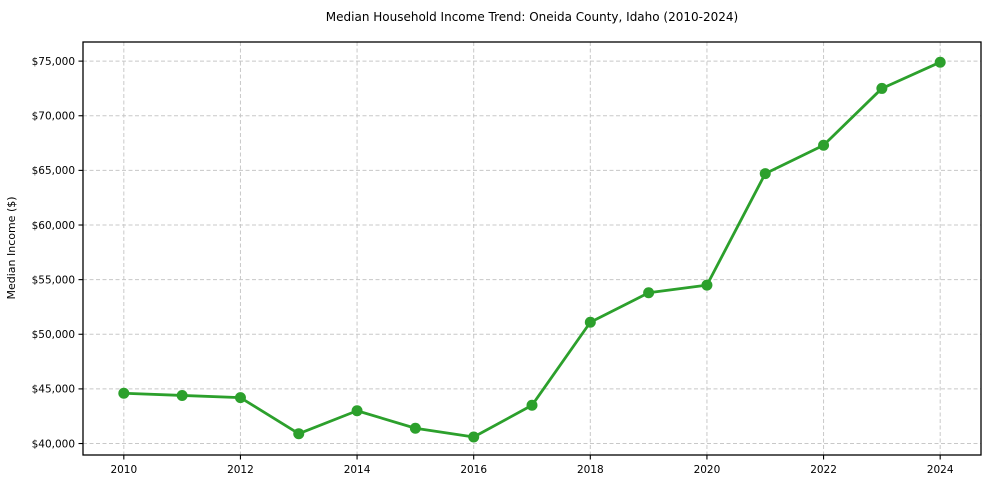 Image resolution: width=989 pixels, height=490 pixels. I want to click on x-tick-label: 2024, so click(940, 470).